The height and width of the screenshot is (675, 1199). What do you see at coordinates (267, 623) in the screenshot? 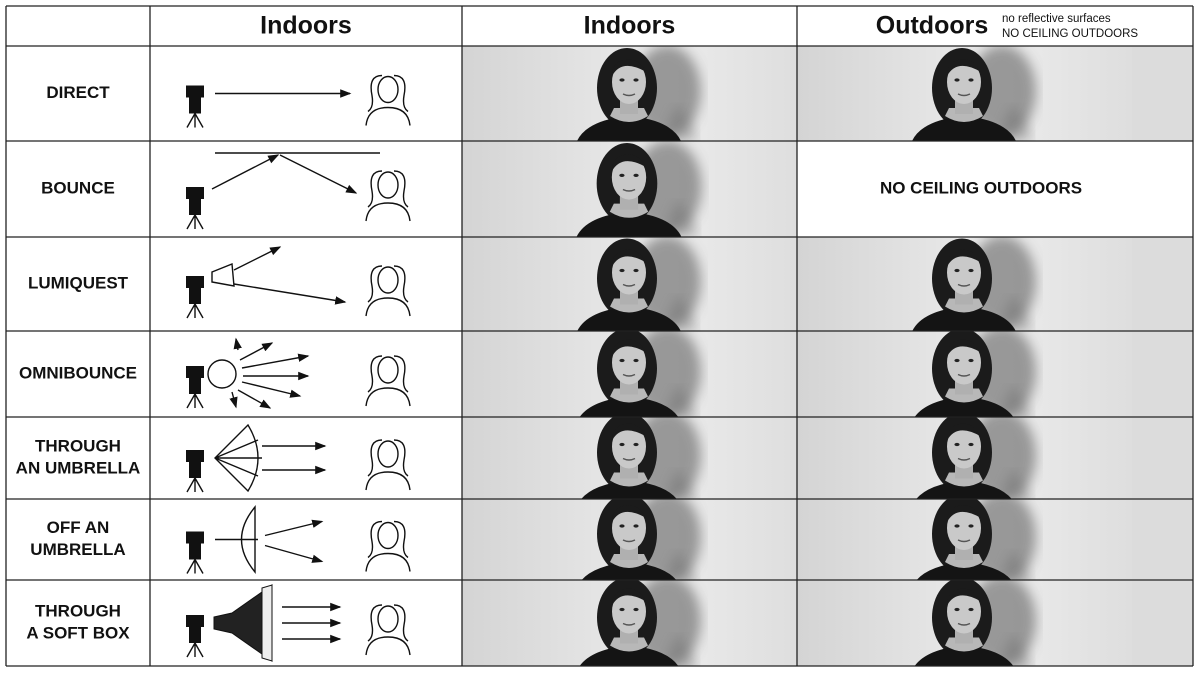
I see `soft-box-front` at bounding box center [267, 623].